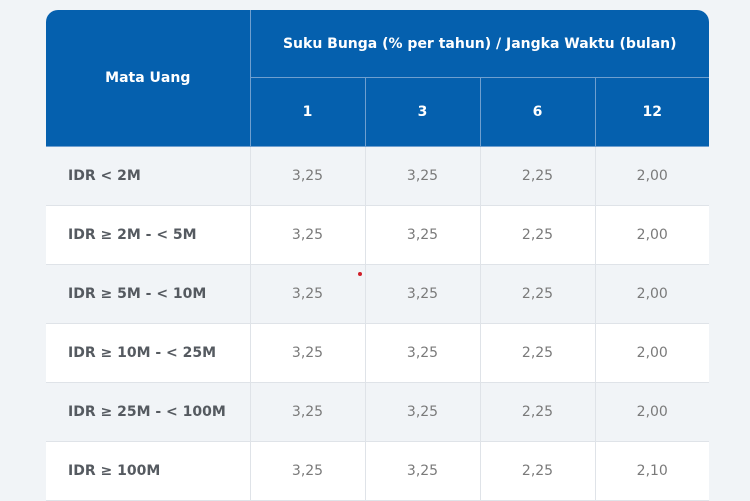 Image resolution: width=750 pixels, height=501 pixels. I want to click on table-row: IDR ≥ 25M - < 100M 3,25 3,25 2,25 2,00, so click(377, 412).